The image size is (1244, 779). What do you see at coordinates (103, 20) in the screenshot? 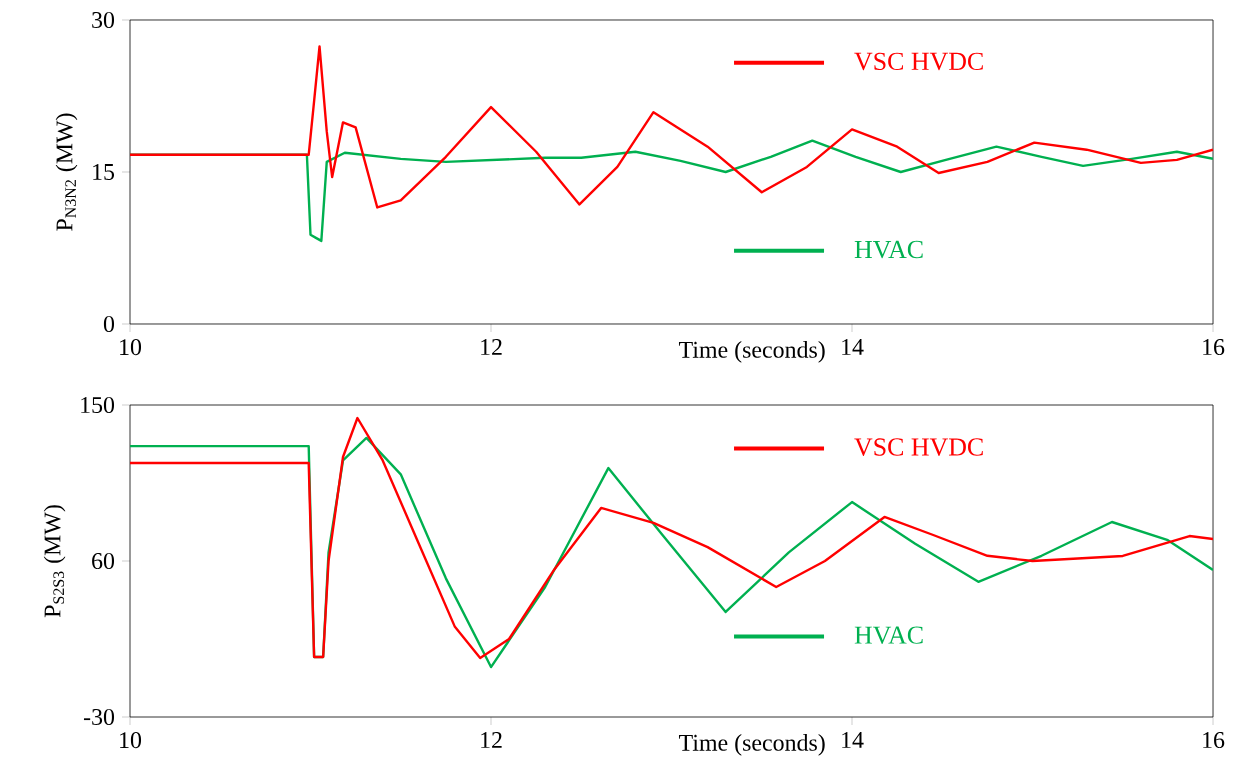
I see `y-tick-label: 30` at bounding box center [103, 20].